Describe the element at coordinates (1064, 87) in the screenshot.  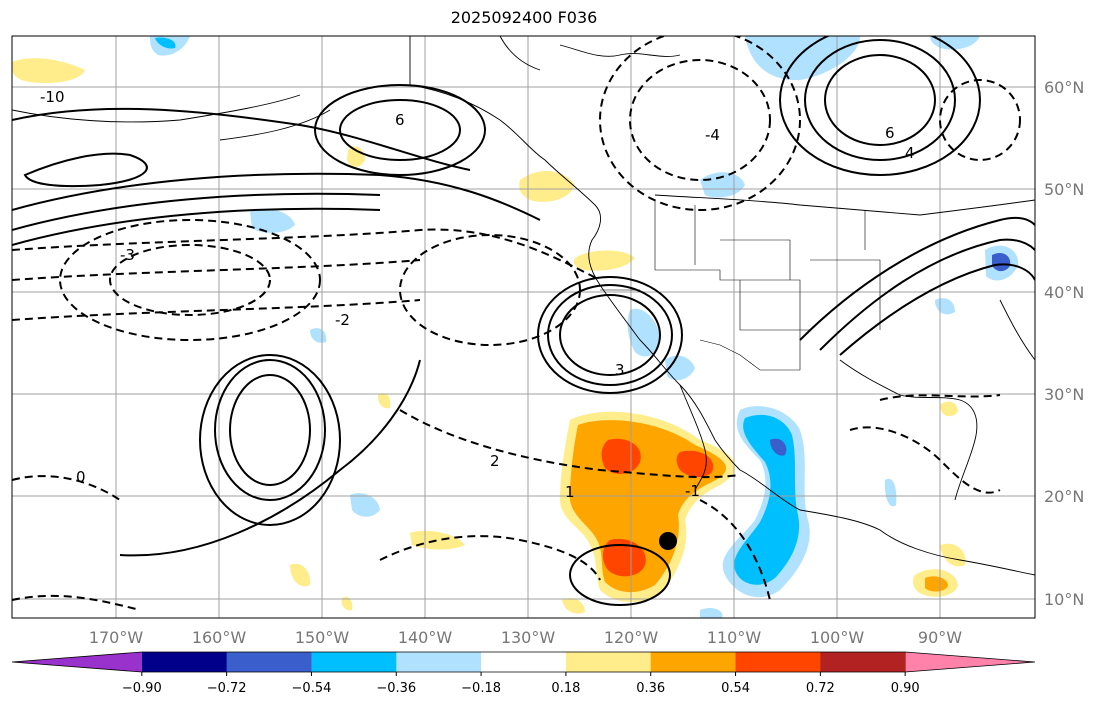
I see `lat-label: 60°N` at that location.